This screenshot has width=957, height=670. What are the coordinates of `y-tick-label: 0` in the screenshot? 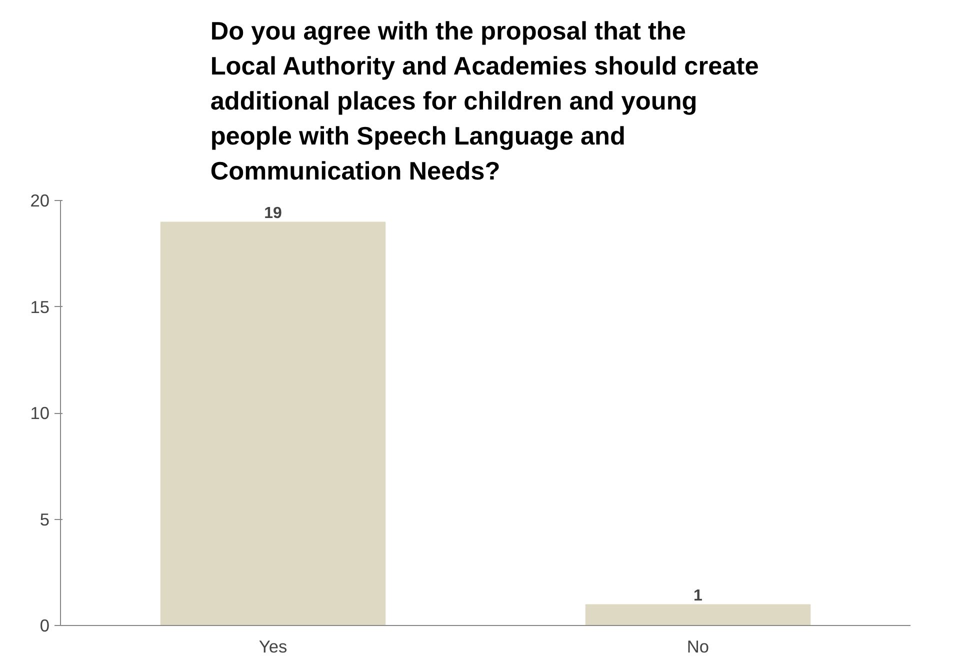 It's located at (45, 626).